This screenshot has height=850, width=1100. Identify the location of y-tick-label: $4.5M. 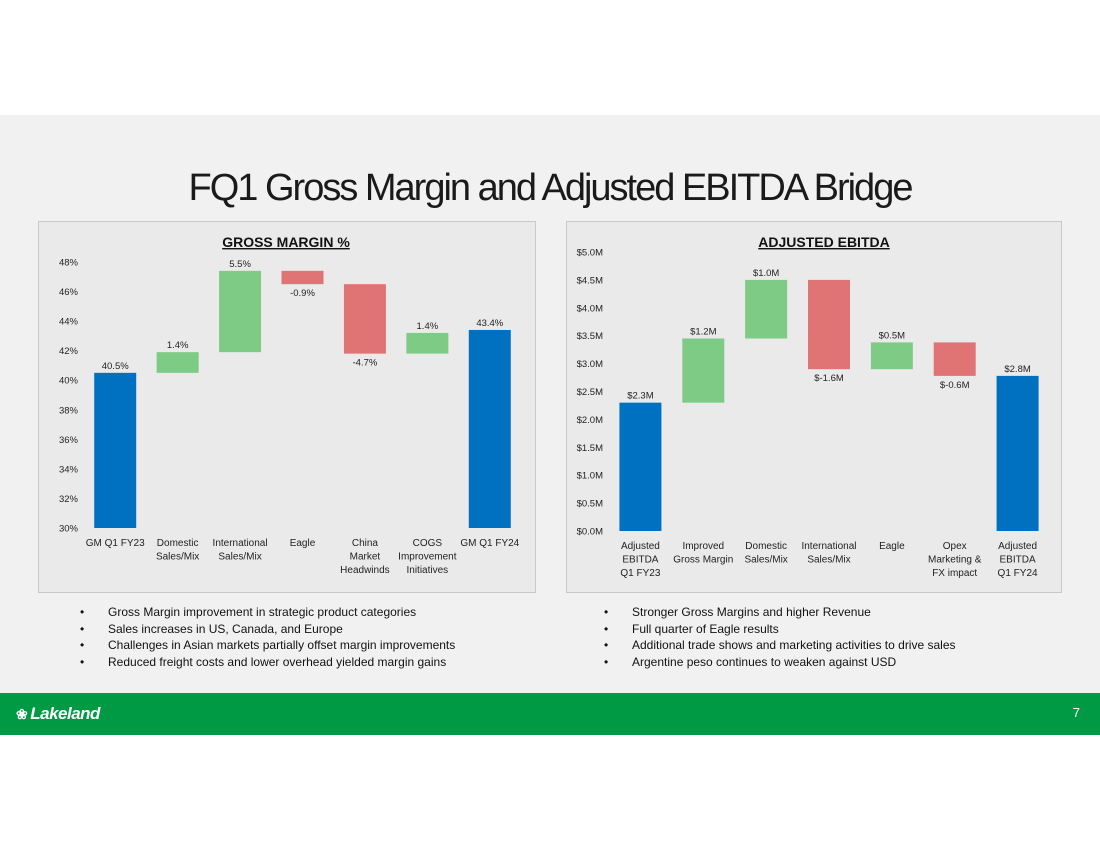
(590, 280).